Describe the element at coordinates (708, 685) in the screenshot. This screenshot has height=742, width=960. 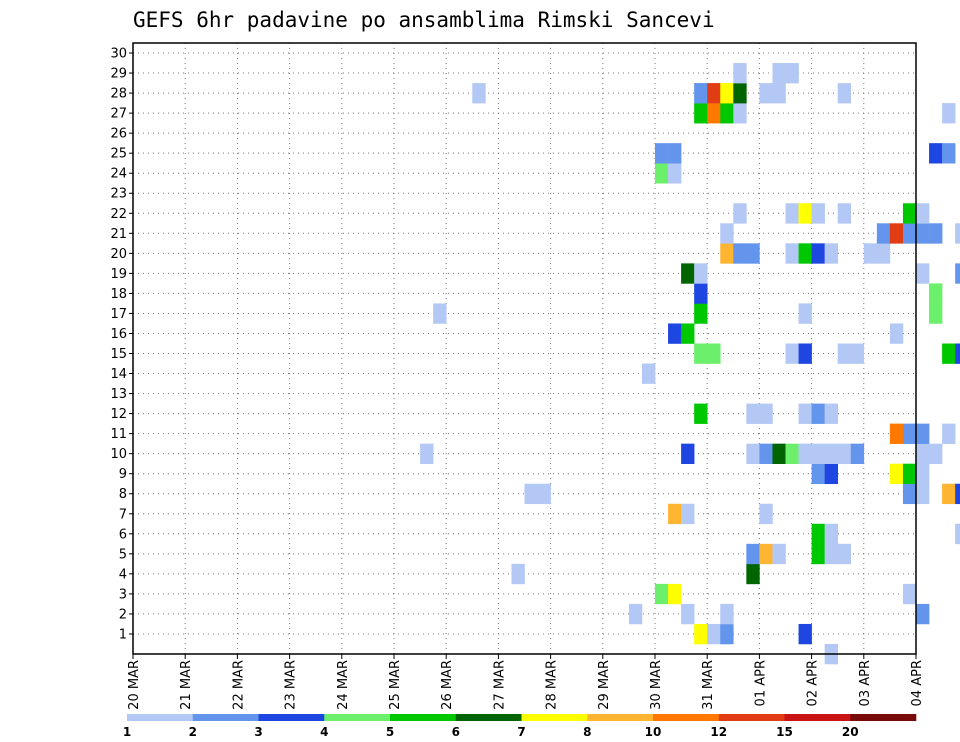
I see `x-tick-label: 31 MAR` at that location.